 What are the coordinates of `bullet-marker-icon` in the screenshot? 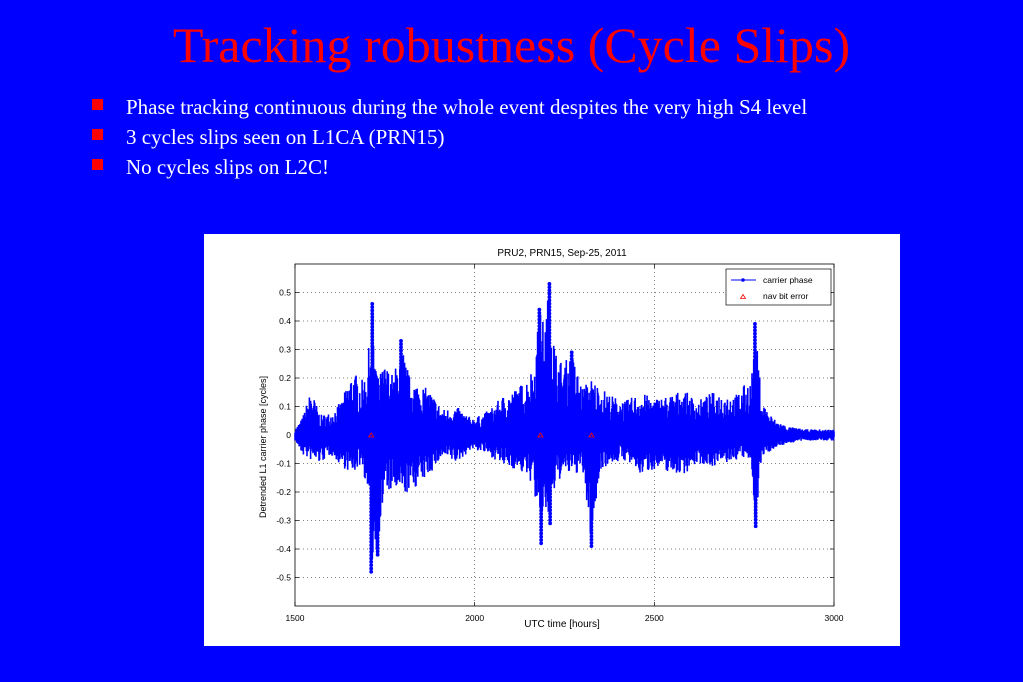 It's located at (97, 164).